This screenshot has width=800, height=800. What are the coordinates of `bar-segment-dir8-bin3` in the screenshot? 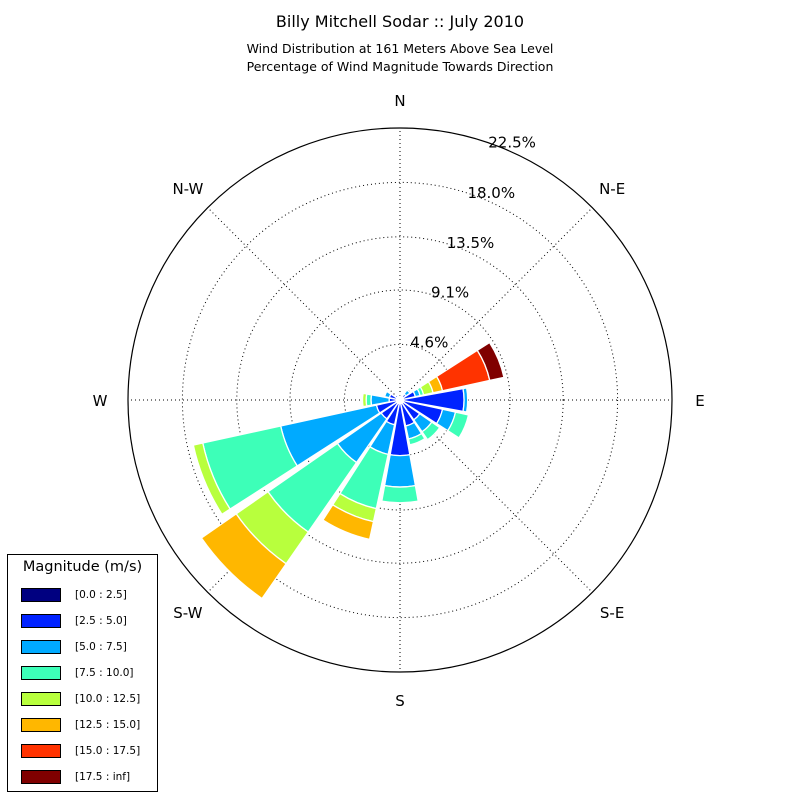 It's located at (400, 494).